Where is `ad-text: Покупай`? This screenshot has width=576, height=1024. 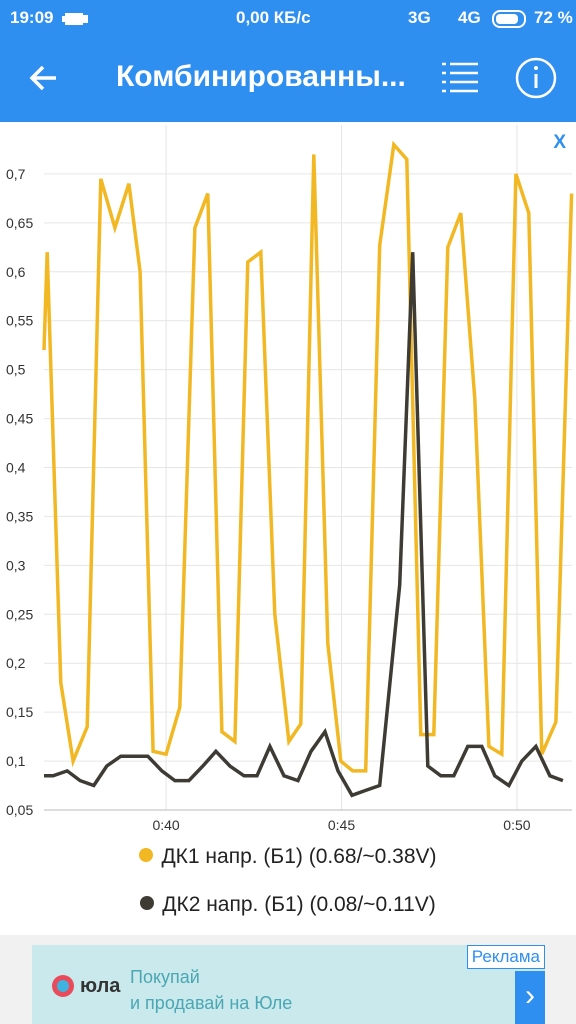 ad-text: Покупай is located at coordinates (165, 977).